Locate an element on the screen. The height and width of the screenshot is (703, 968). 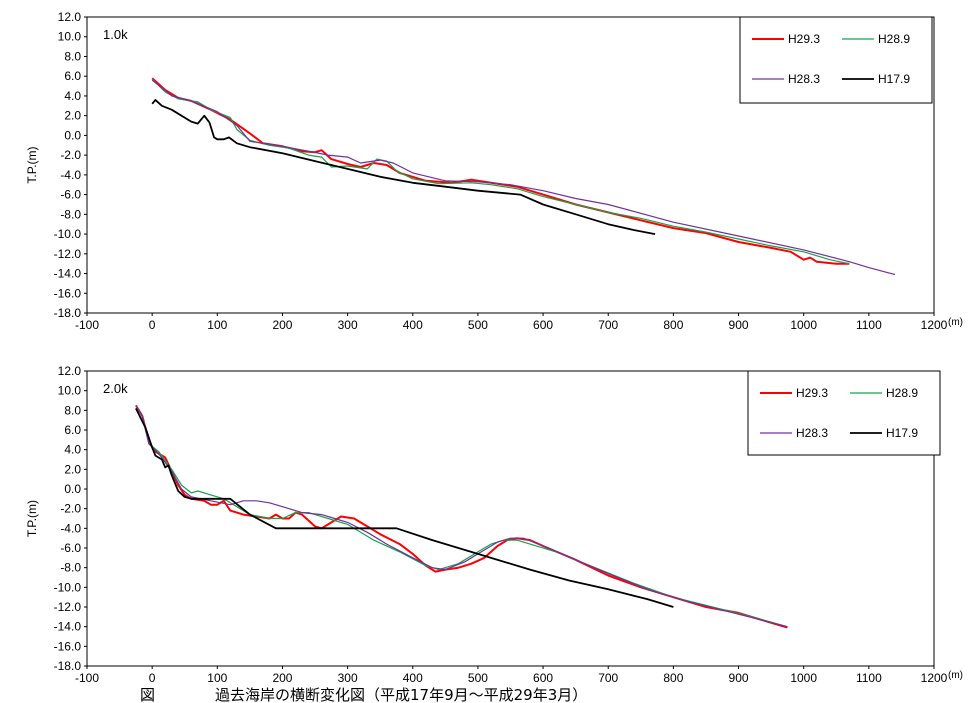
chart-title: 1.0k is located at coordinates (115, 34).